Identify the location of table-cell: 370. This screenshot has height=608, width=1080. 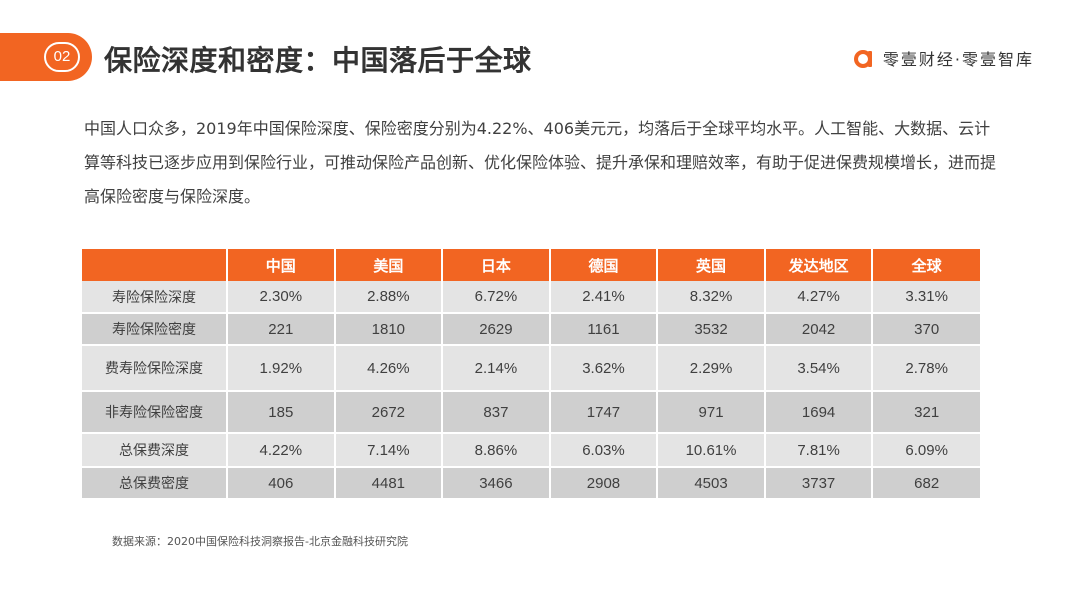
(926, 329).